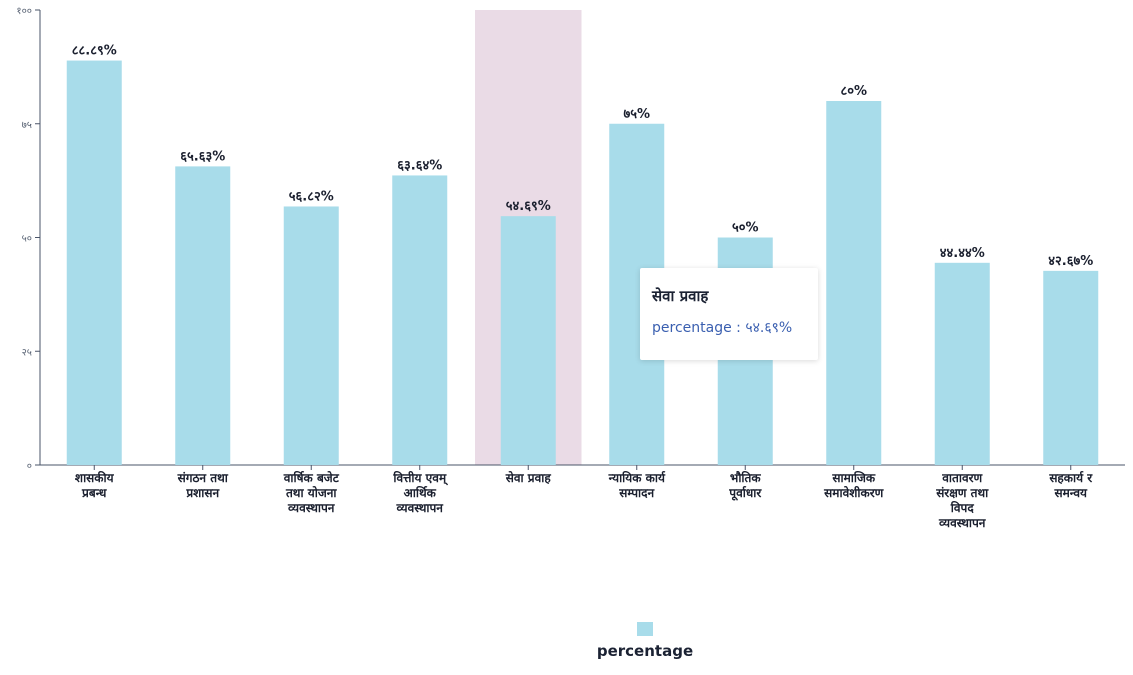  I want to click on tooltip-series-label: percentage, so click(692, 328).